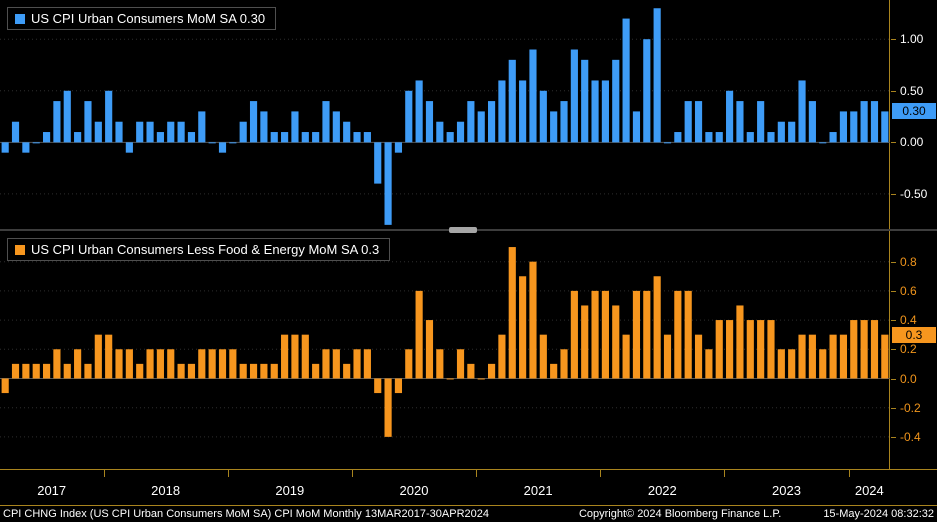 This screenshot has width=937, height=522. I want to click on y-tick-label: 0.8, so click(908, 261).